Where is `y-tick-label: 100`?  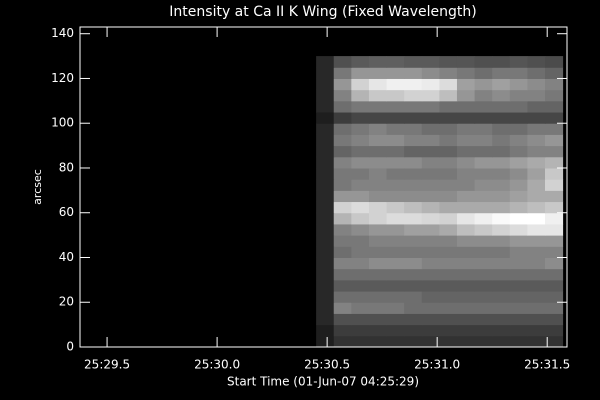 y-tick-label: 100 is located at coordinates (62, 123).